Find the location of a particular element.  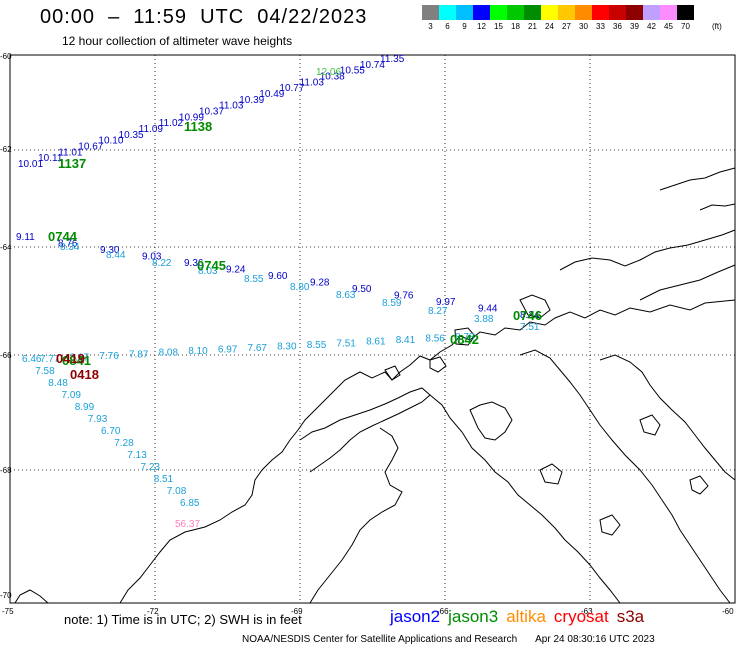

latitude-label: -62 is located at coordinates (6, 149).